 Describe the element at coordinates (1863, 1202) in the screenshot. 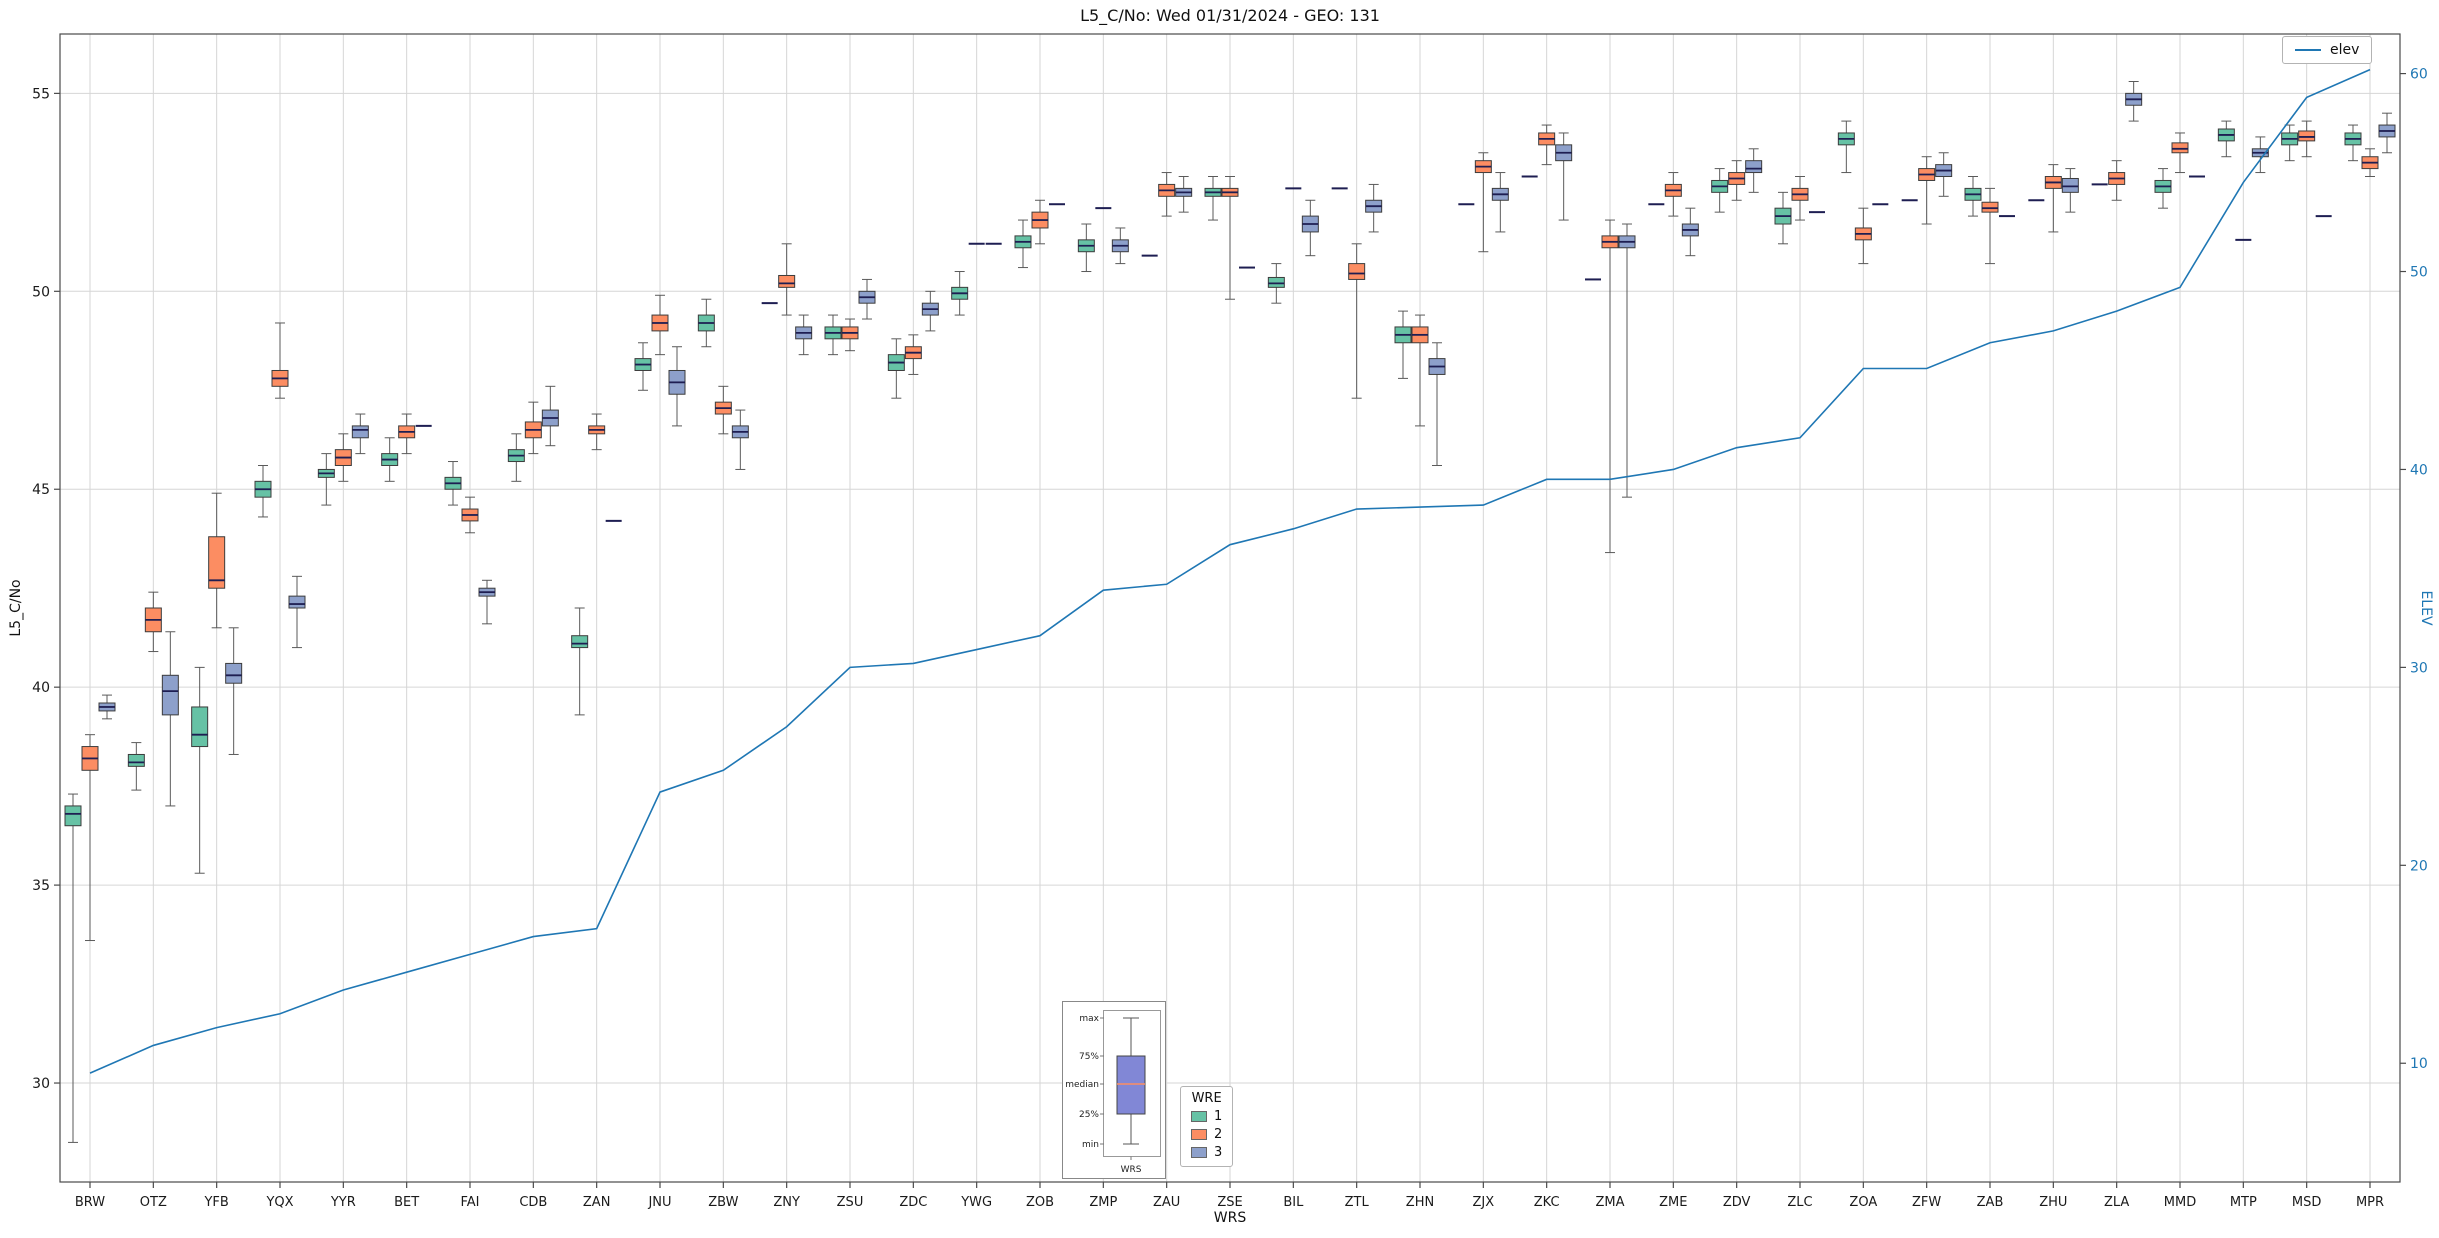

I see `svg-text: ZOA` at that location.